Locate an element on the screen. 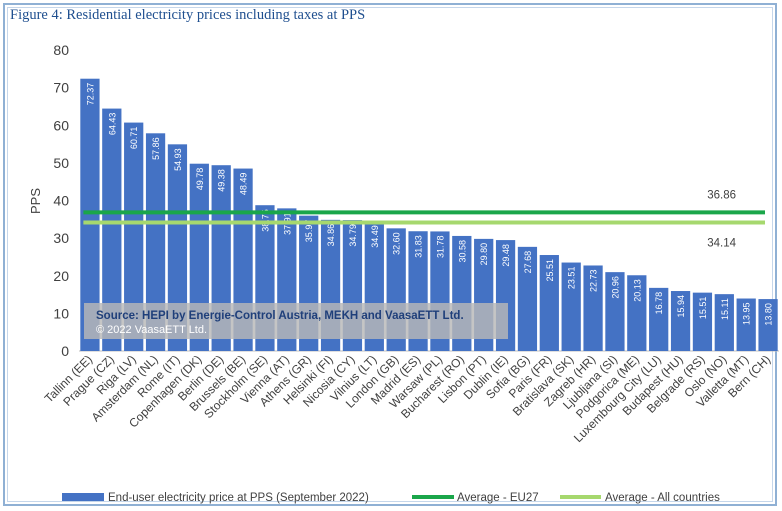 This screenshot has width=782, height=511. bar-value-label: 57.86 is located at coordinates (156, 148).